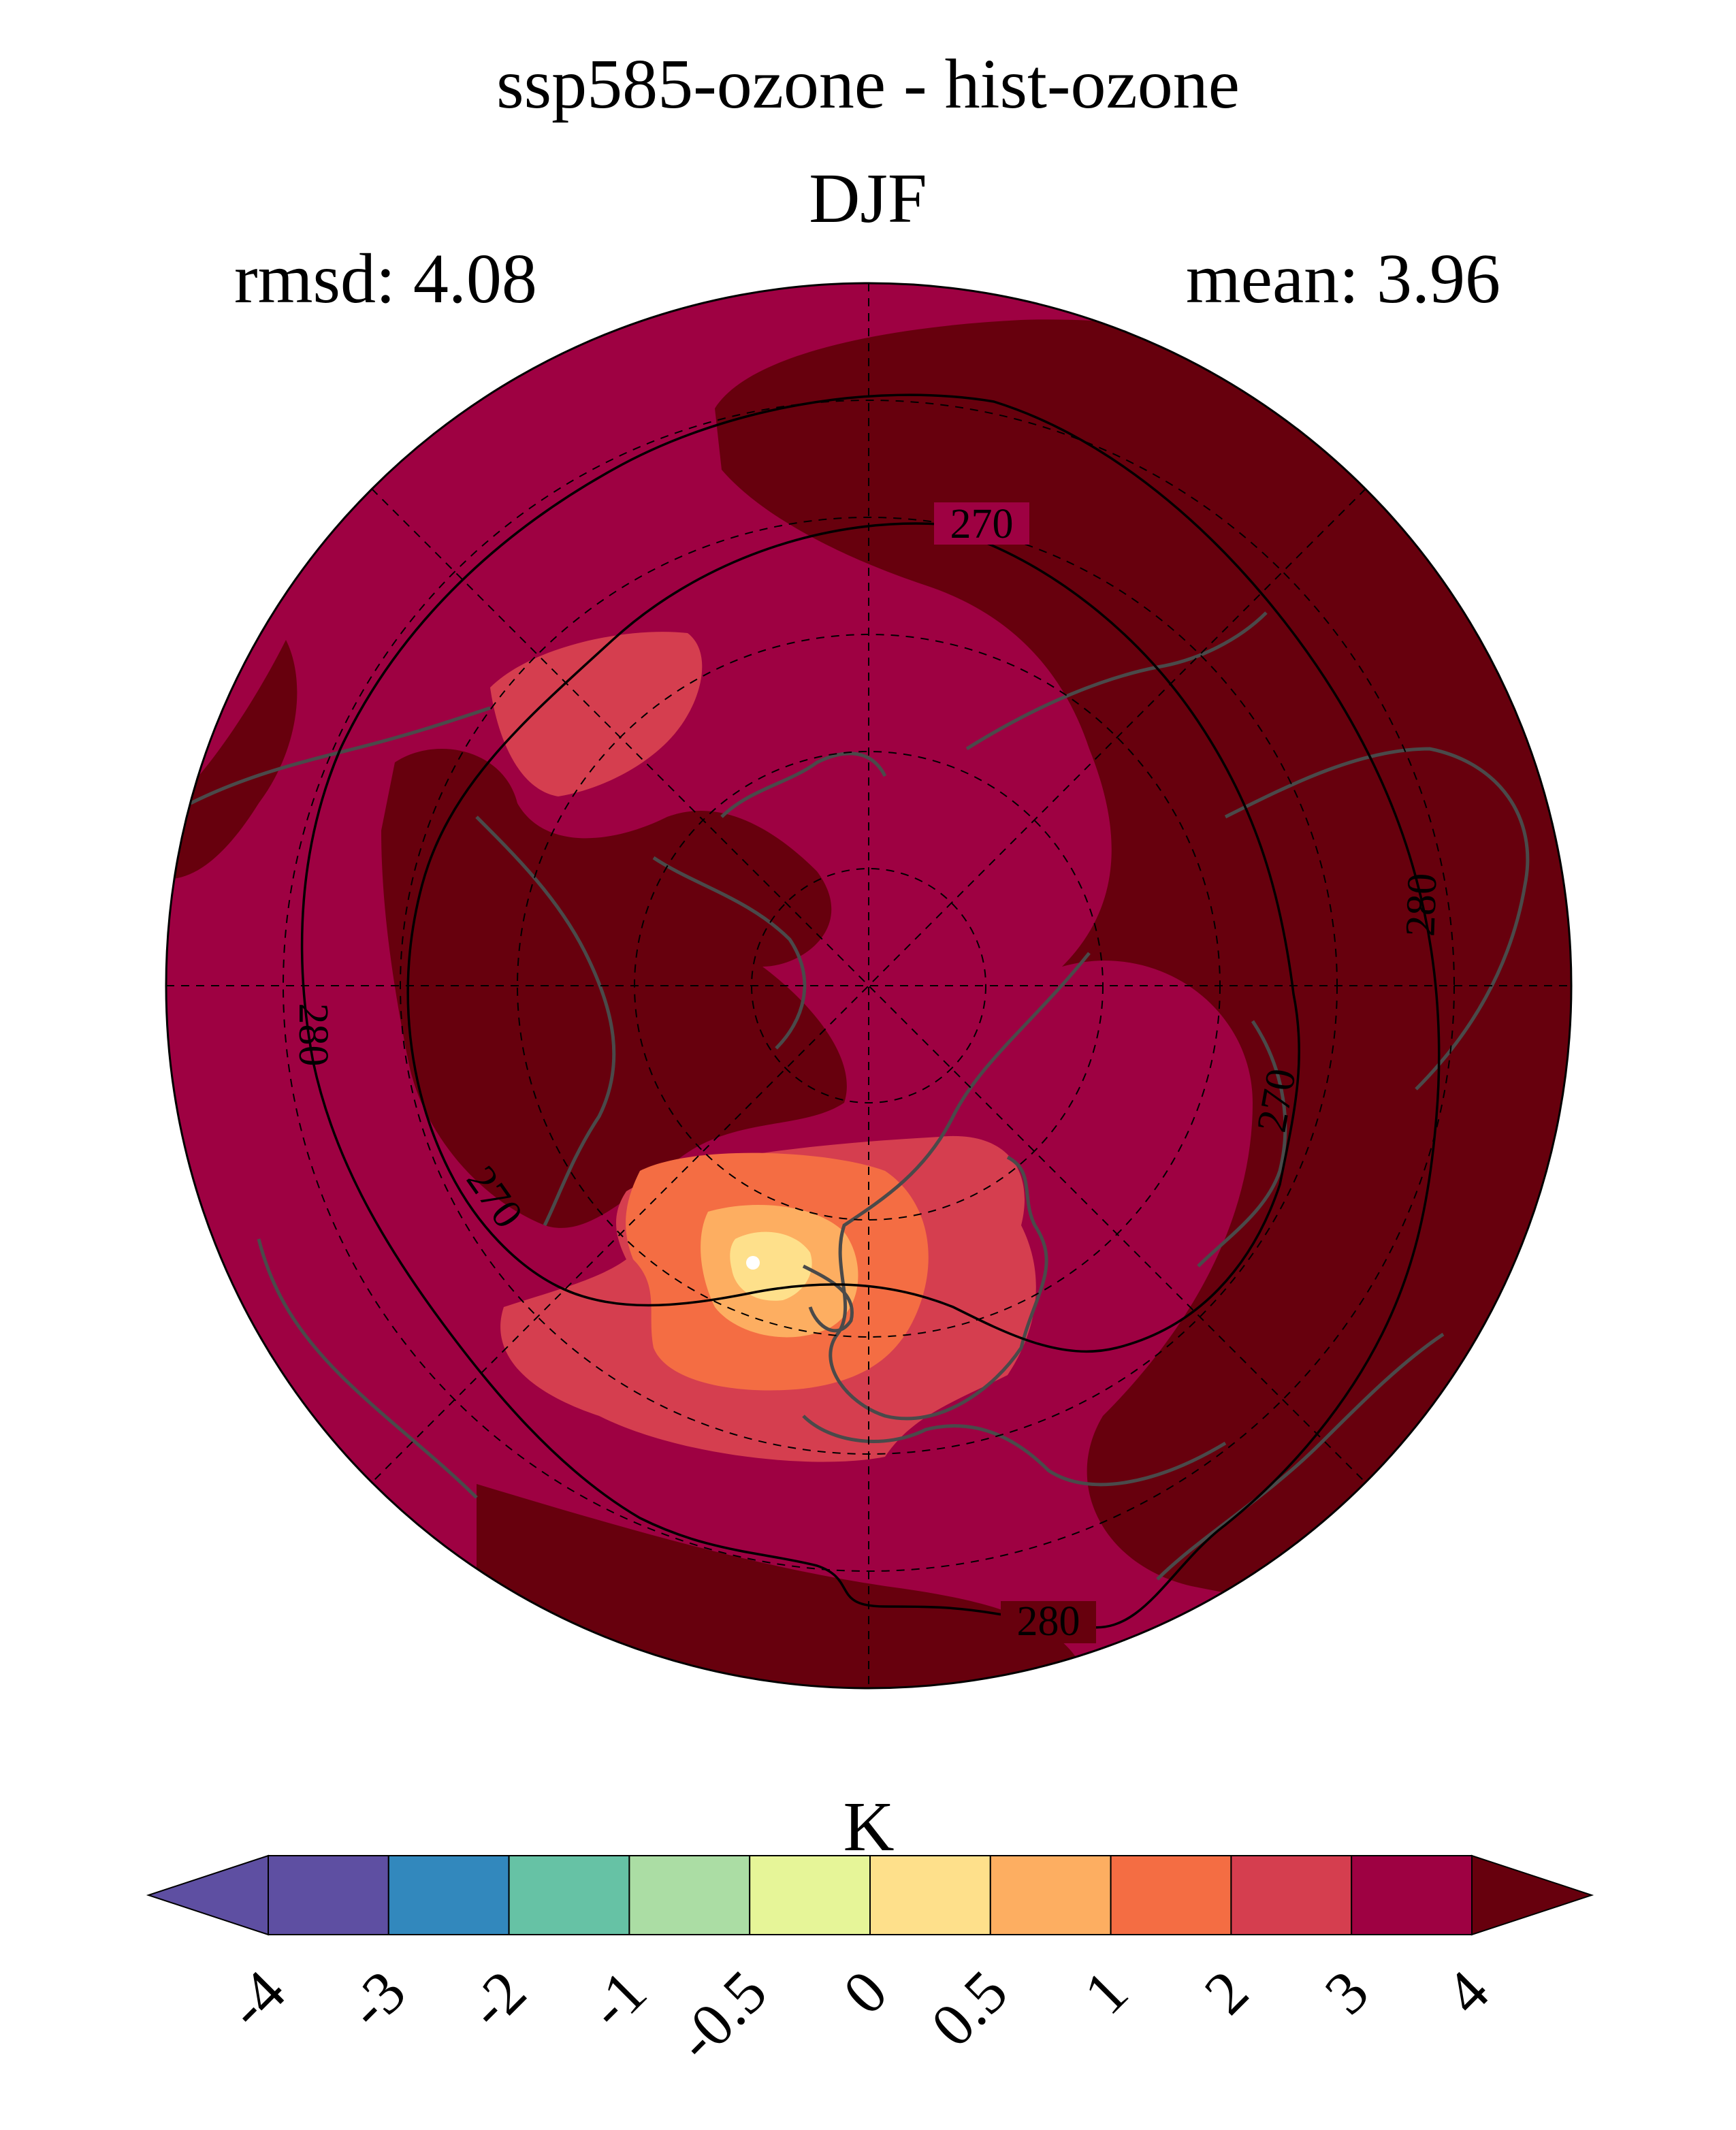 This screenshot has height=2130, width=1736. Describe the element at coordinates (868, 1827) in the screenshot. I see `colorbar-unit: K` at that location.